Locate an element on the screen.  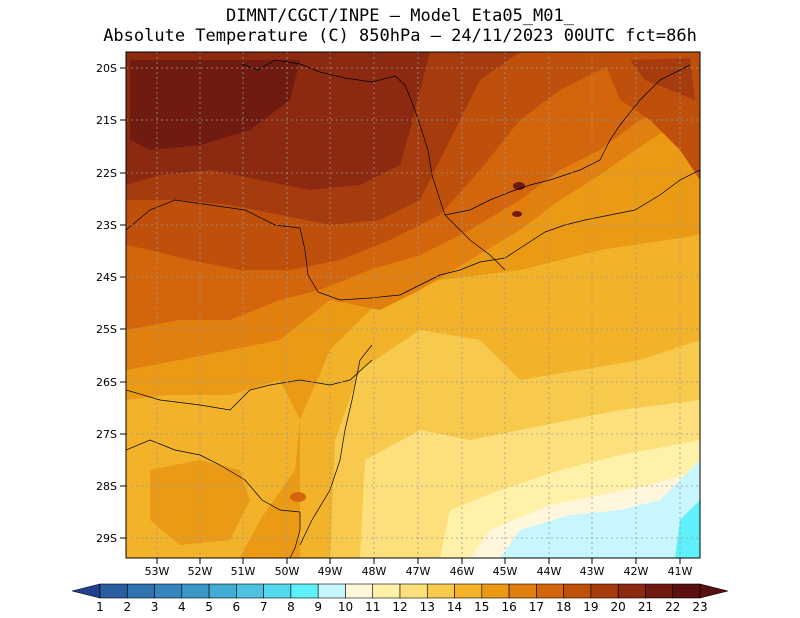
lat-label: 21S is located at coordinates (106, 120).